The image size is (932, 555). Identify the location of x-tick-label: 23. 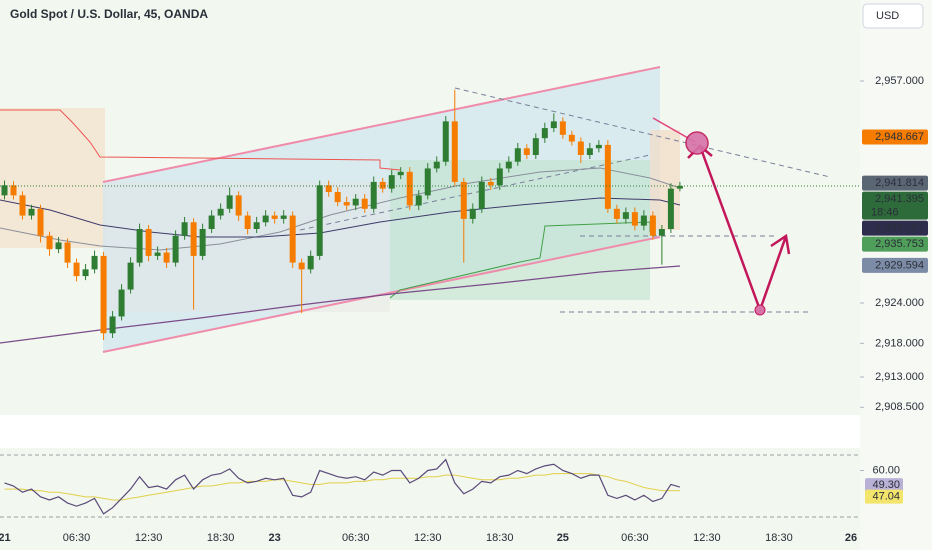
(275, 538).